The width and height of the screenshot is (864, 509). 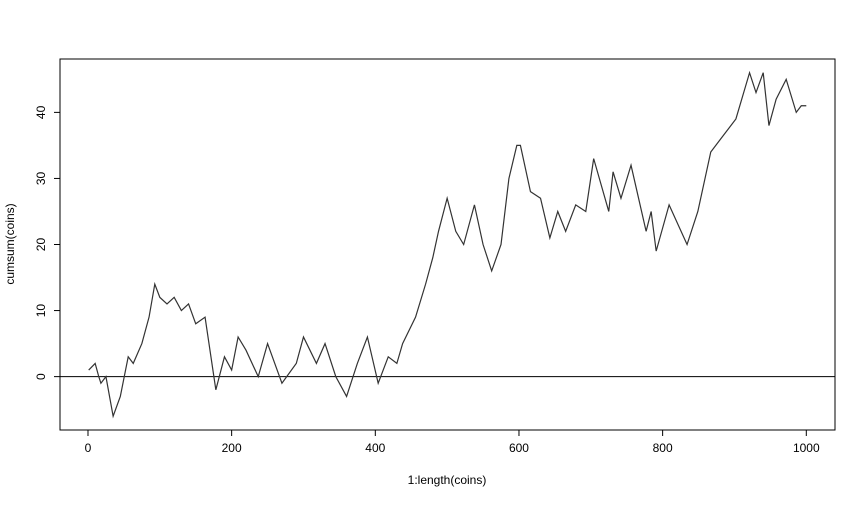 I want to click on x-tick-label: 600, so click(x=519, y=448).